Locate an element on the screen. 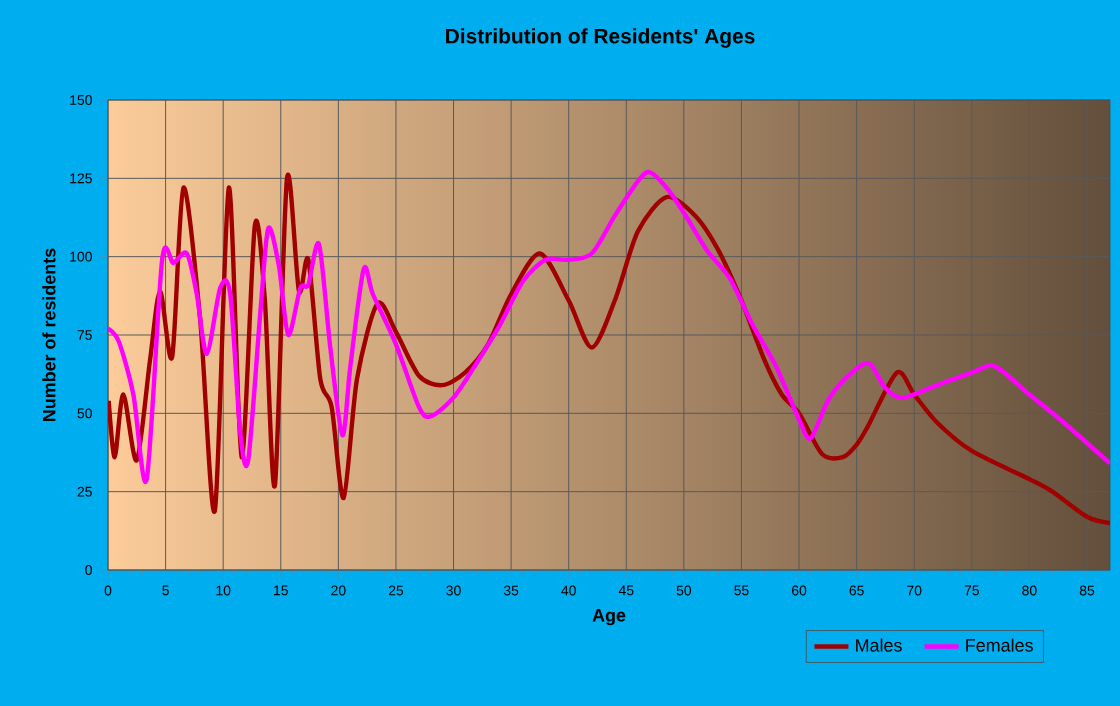  legend-label: Females is located at coordinates (999, 645).